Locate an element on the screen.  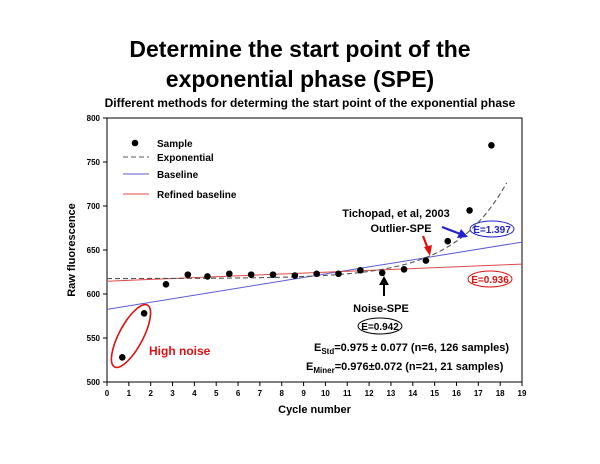
e-std-text: =0.975 ± 0.077 (n=6, 126 samples) is located at coordinates (421, 348).